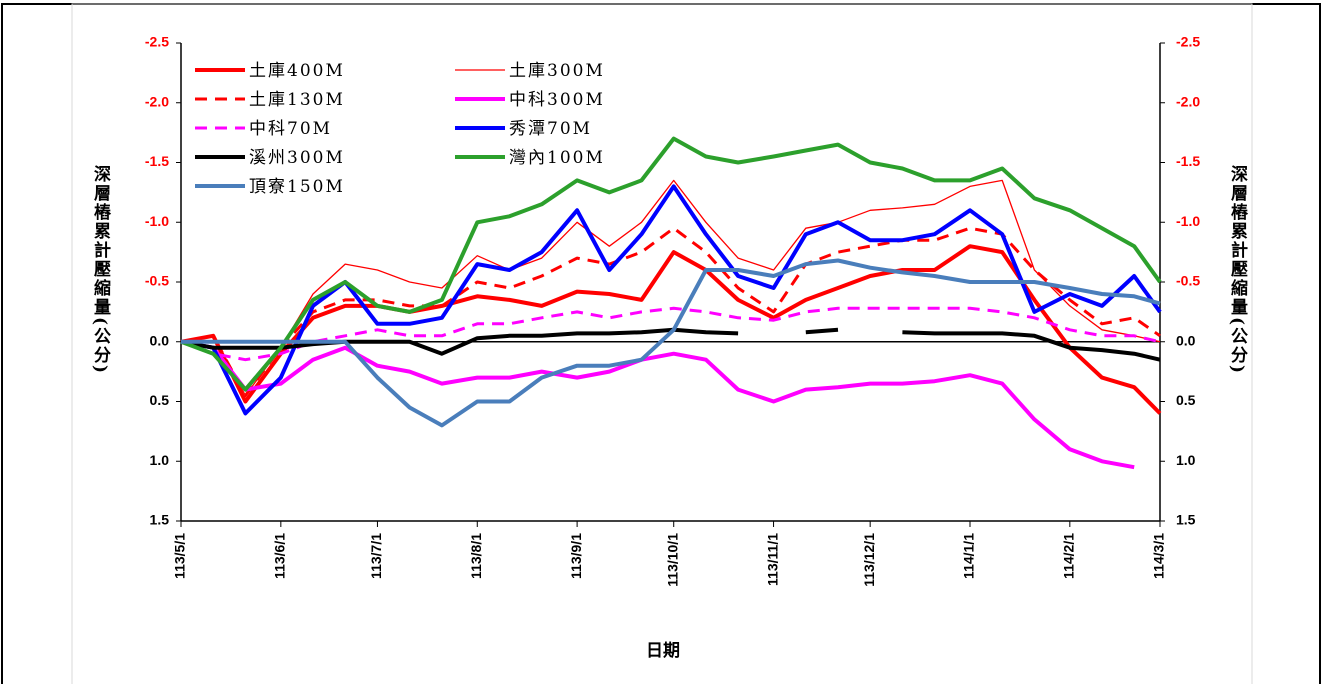  What do you see at coordinates (297, 71) in the screenshot?
I see `legend-label: 土庫400M` at bounding box center [297, 71].